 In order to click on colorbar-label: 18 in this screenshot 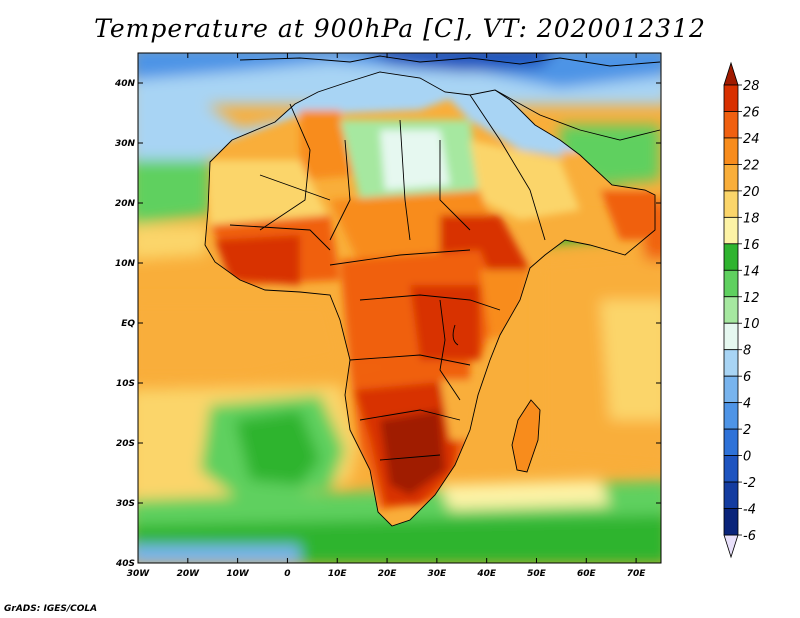, I will do `click(751, 218)`.